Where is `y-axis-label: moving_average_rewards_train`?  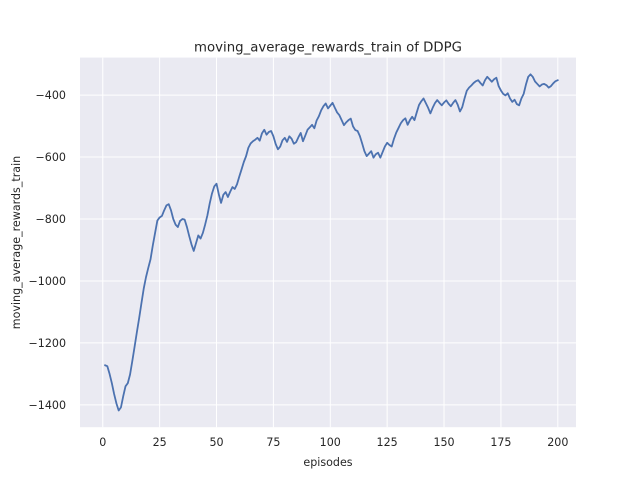
y-axis-label: moving_average_rewards_train is located at coordinates (16, 242).